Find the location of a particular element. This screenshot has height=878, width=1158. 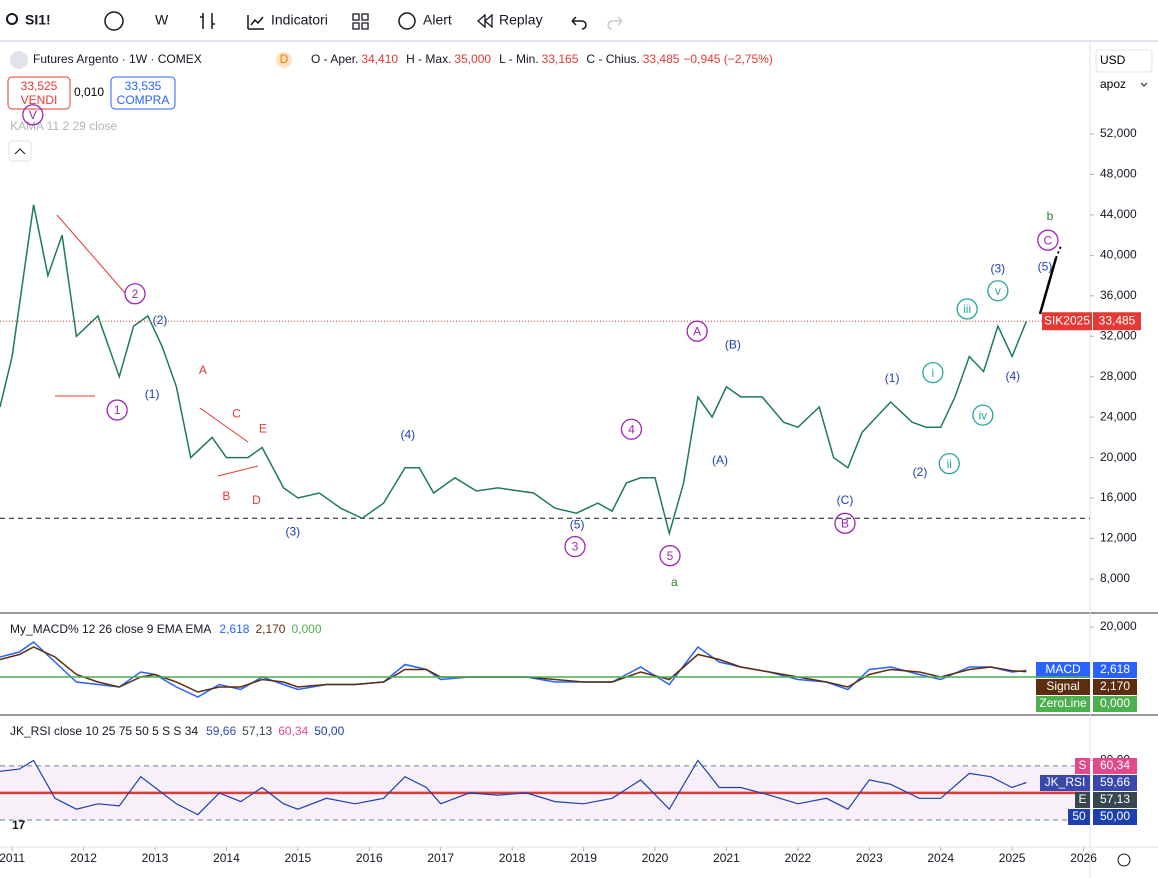

badge-value is located at coordinates (1115, 766).